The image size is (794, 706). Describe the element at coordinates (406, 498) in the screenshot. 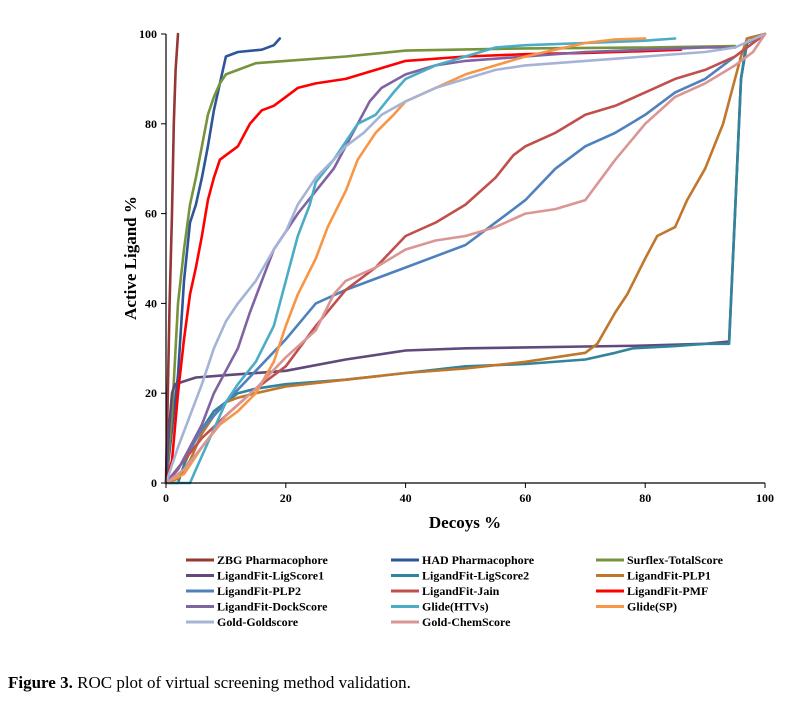

I see `x-tick-label: 40` at that location.